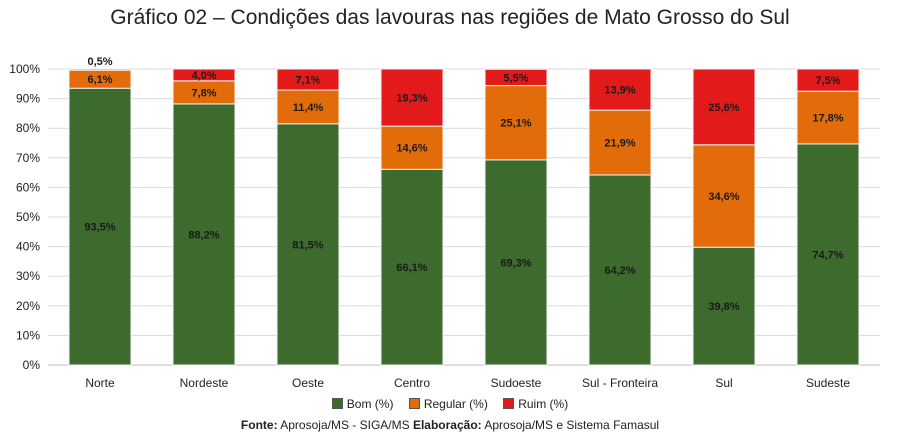 The width and height of the screenshot is (900, 435). What do you see at coordinates (28, 128) in the screenshot?
I see `y-tick-label: 80%` at bounding box center [28, 128].